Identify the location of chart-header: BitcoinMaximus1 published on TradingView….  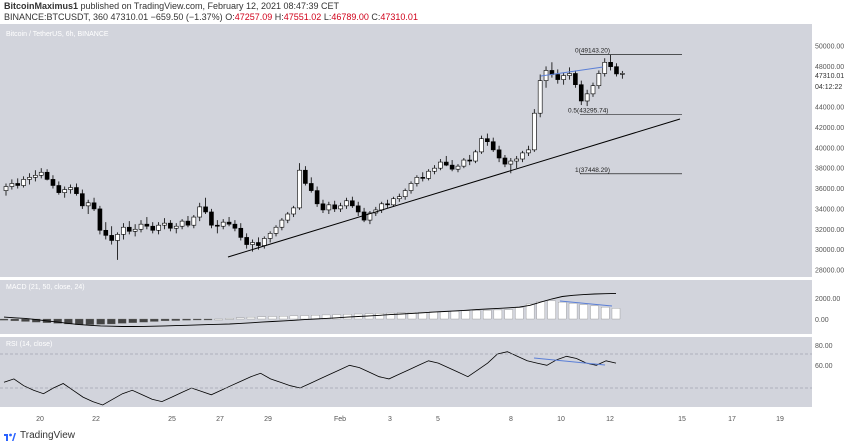
(425, 12).